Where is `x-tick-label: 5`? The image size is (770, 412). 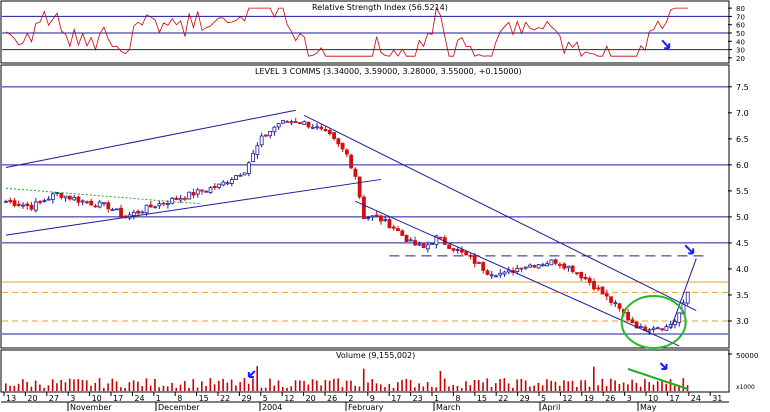 x-tick-label: 5 is located at coordinates (543, 398).